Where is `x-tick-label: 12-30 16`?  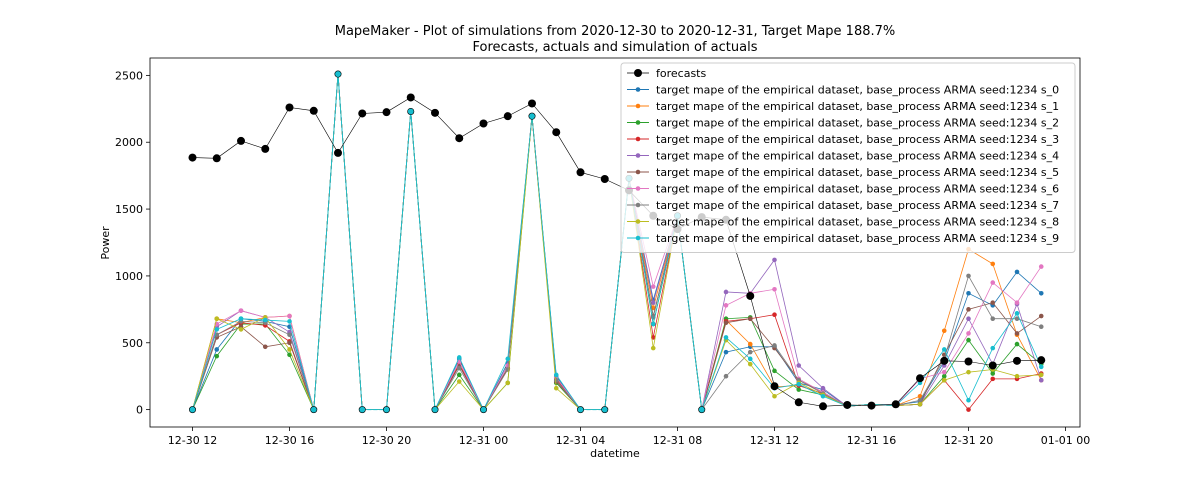
x-tick-label: 12-30 16 is located at coordinates (289, 440).